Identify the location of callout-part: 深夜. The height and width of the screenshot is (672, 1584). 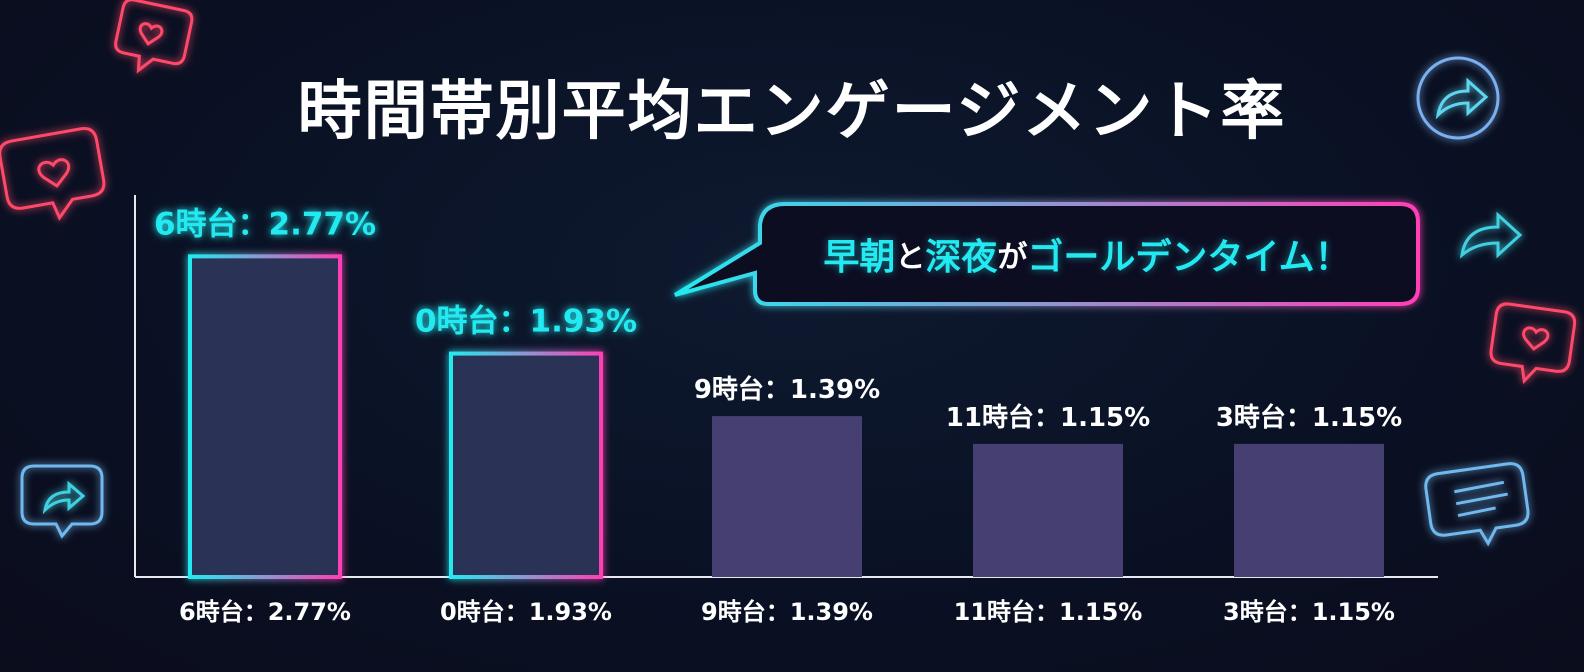
(961, 257).